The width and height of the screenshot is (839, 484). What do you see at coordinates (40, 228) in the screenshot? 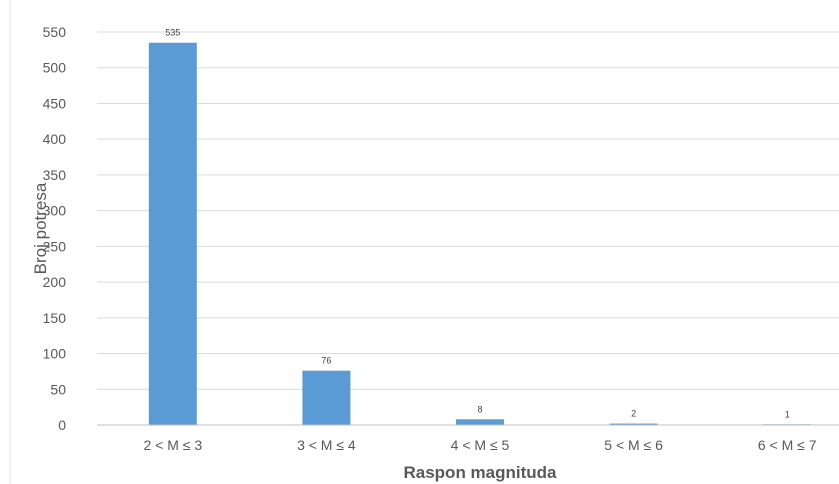
I see `y-axis-title: Broj potresa` at bounding box center [40, 228].